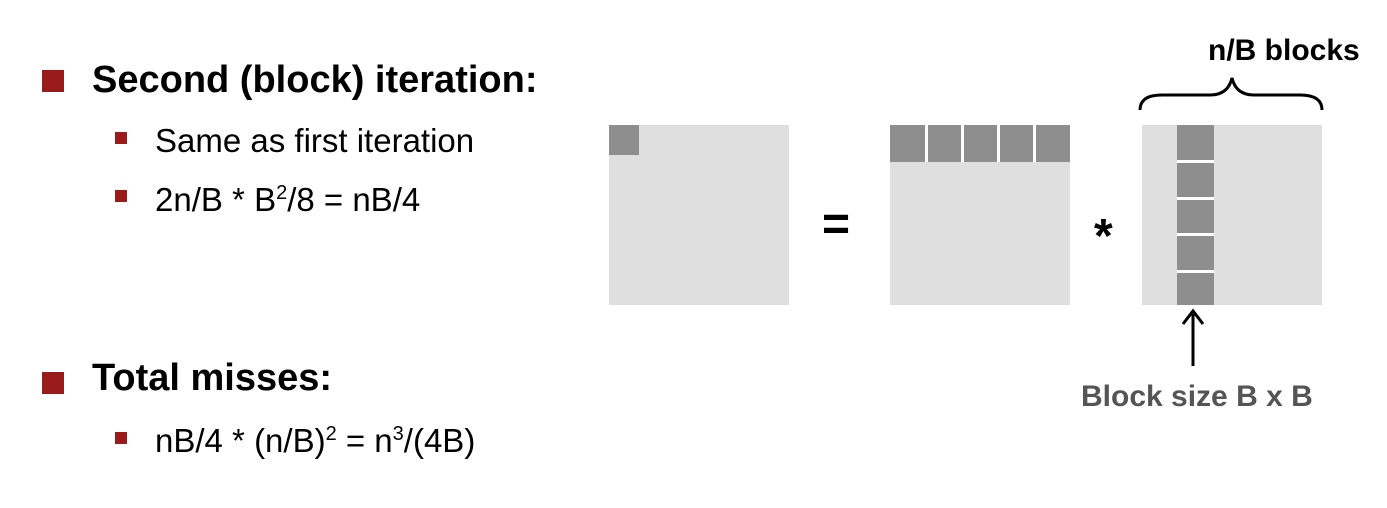 The width and height of the screenshot is (1387, 508). Describe the element at coordinates (1193, 316) in the screenshot. I see `pointer-arrow-head` at that location.